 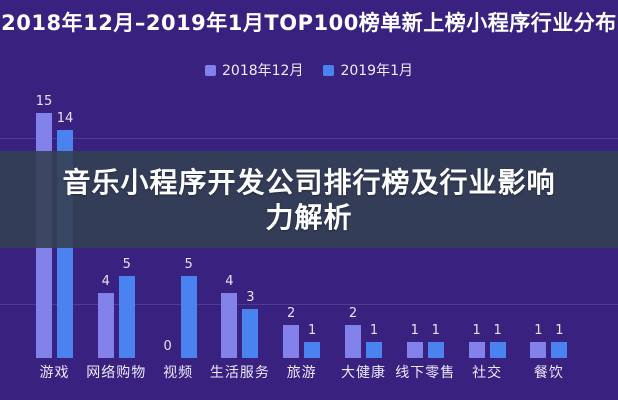 I want to click on bar-旅游-2019年1月, so click(x=312, y=350).